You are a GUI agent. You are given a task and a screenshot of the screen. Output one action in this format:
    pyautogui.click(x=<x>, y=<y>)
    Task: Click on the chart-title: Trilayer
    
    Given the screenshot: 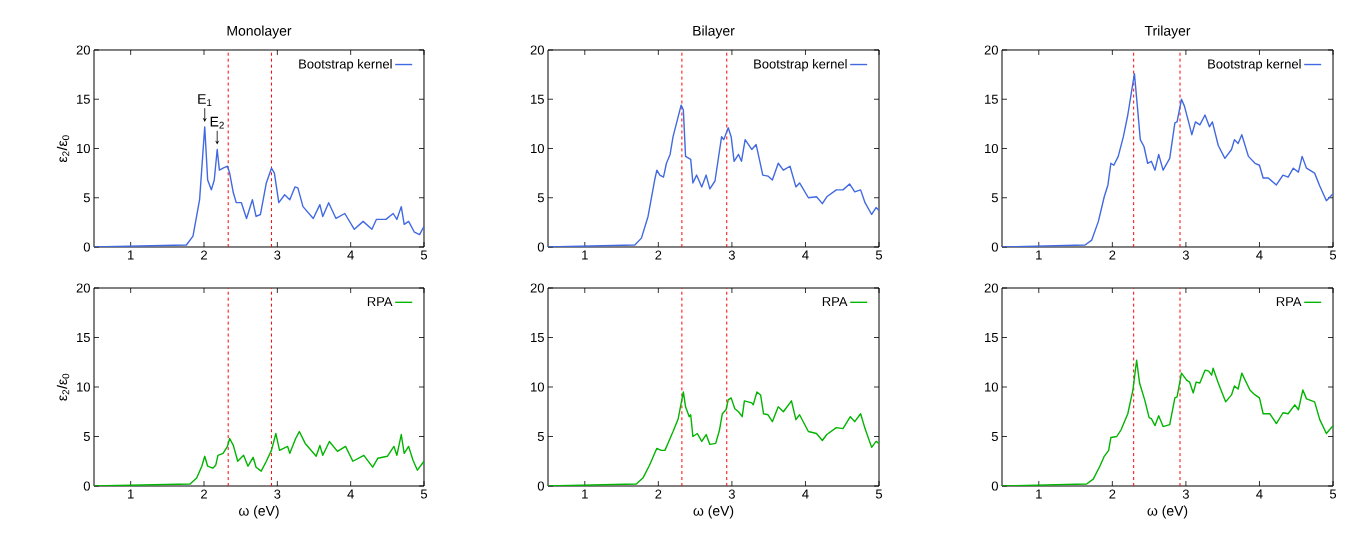 What is the action you would take?
    pyautogui.click(x=1167, y=32)
    